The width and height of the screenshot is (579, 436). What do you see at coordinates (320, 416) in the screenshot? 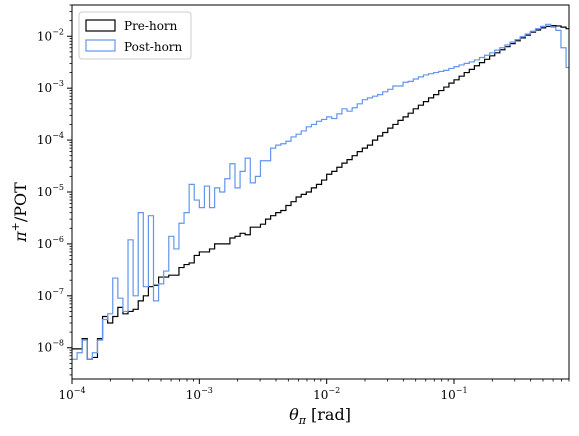
I see `x-axis-label: θπ [rad]` at bounding box center [320, 416].